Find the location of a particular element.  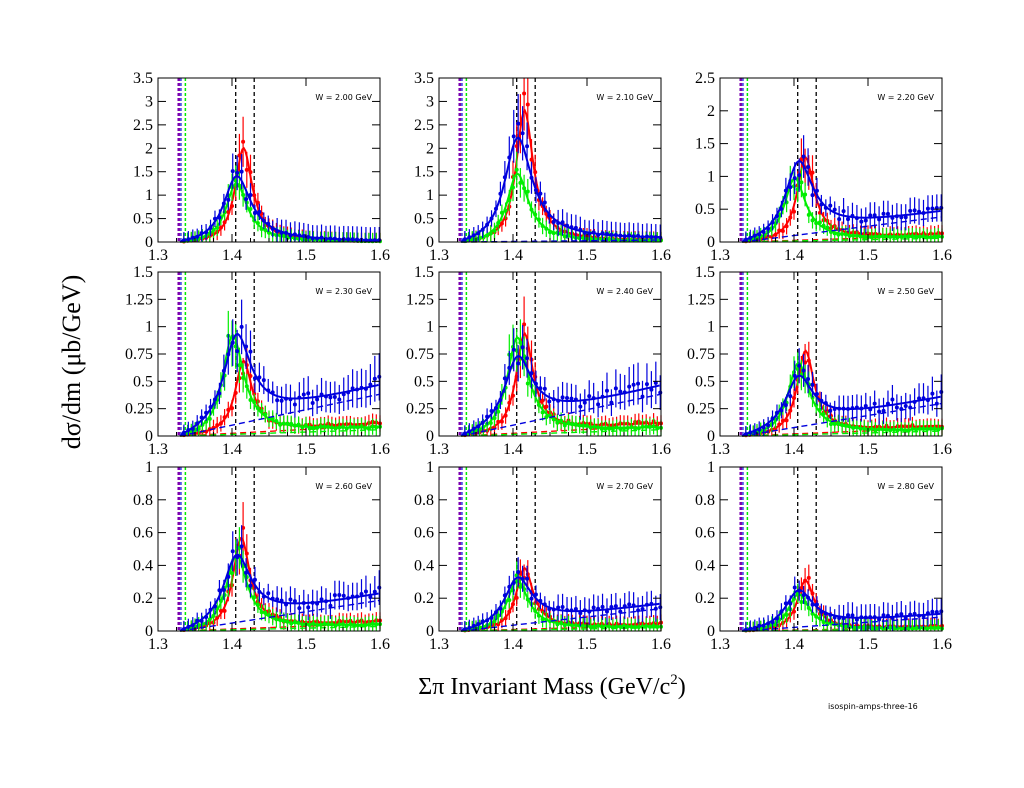

y-tick-label: 0.75 is located at coordinates (420, 354).